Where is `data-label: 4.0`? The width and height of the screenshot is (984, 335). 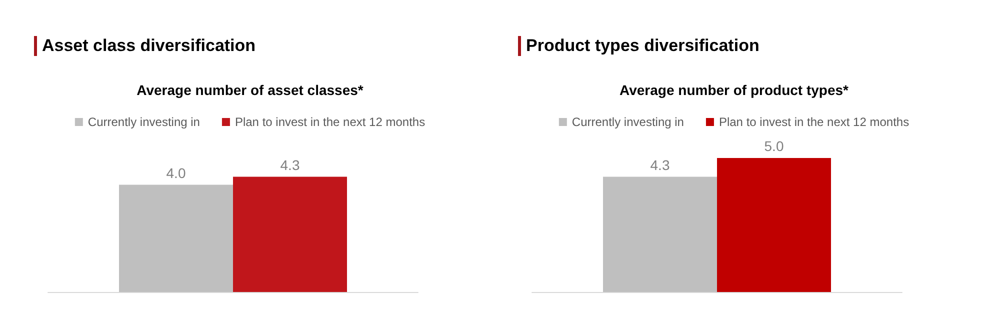
data-label: 4.0 is located at coordinates (176, 172).